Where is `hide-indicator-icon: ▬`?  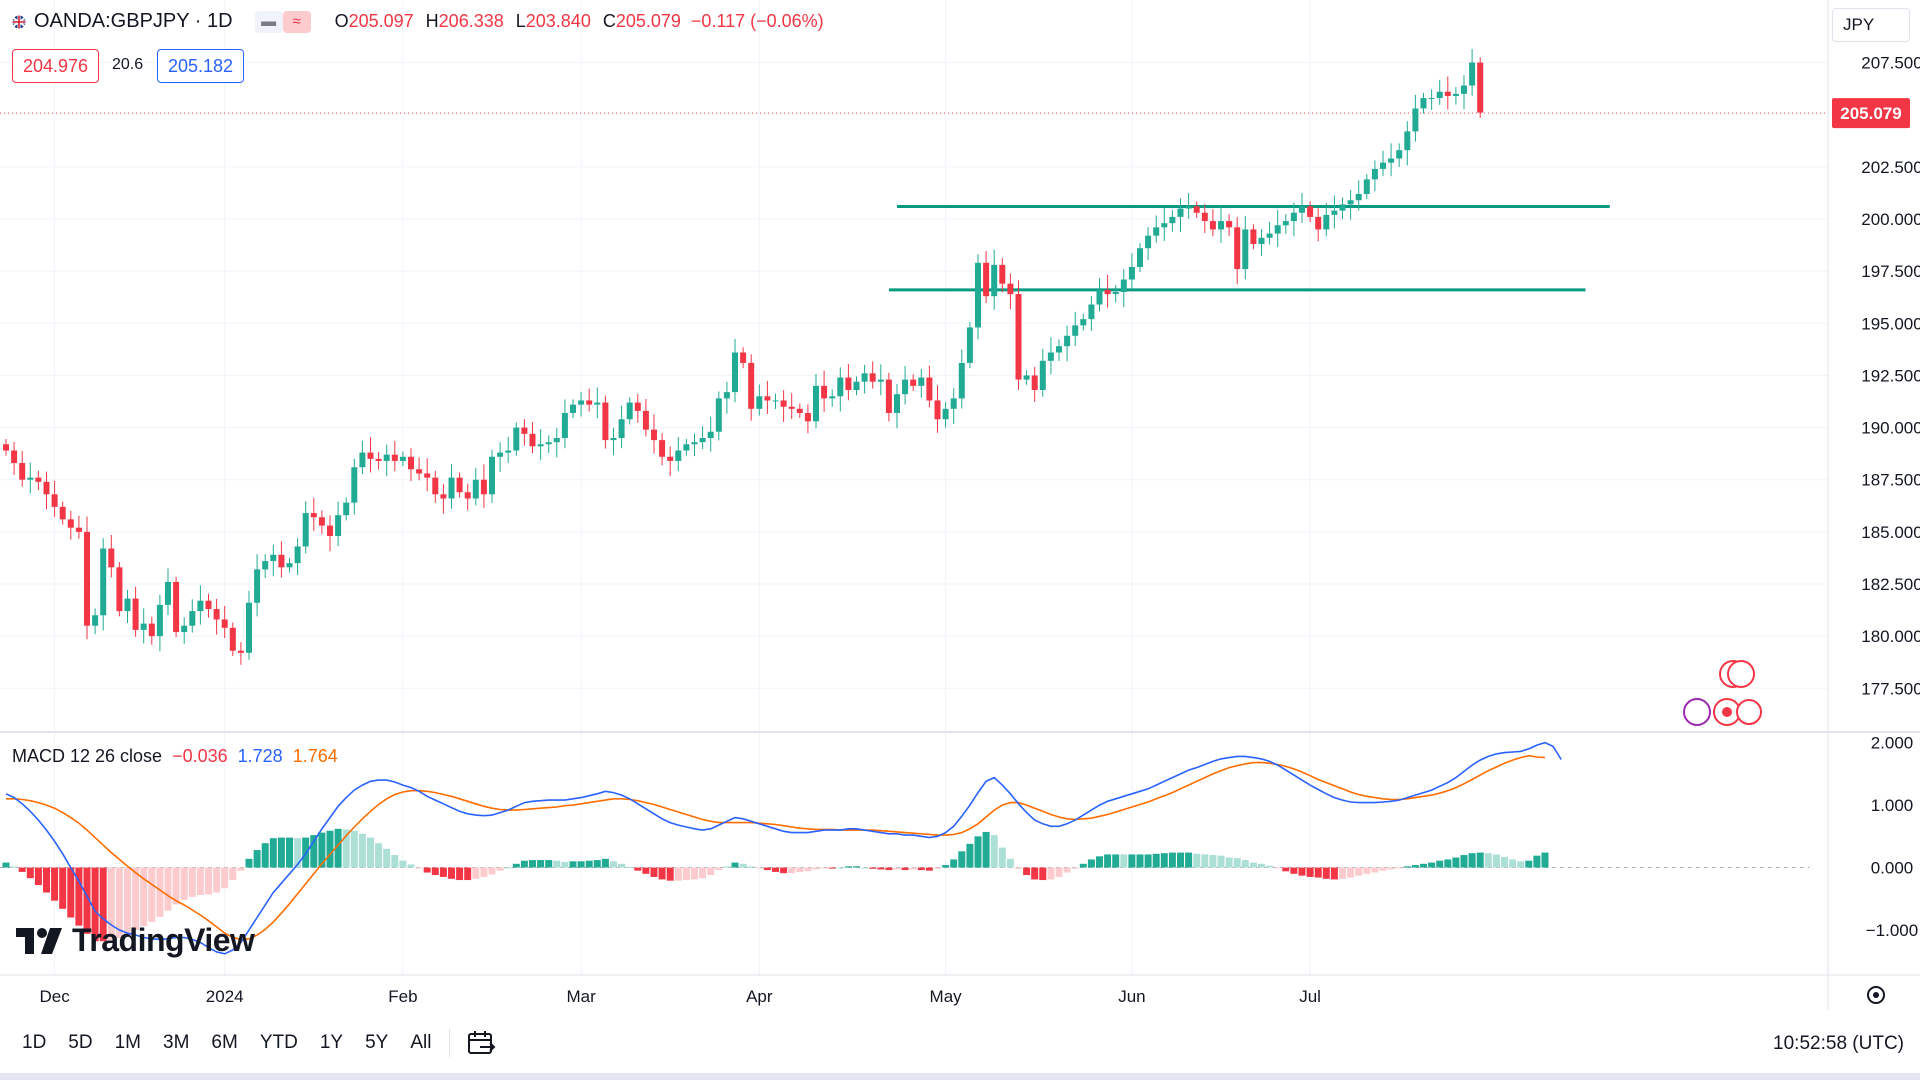 hide-indicator-icon: ▬ is located at coordinates (268, 21).